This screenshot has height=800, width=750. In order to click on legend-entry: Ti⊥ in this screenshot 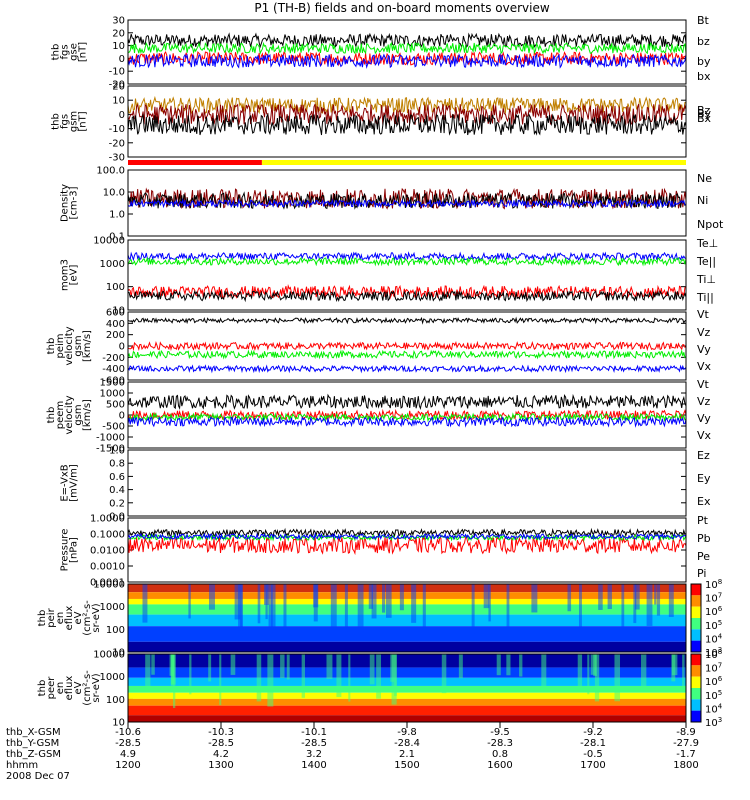, I will do `click(706, 279)`.